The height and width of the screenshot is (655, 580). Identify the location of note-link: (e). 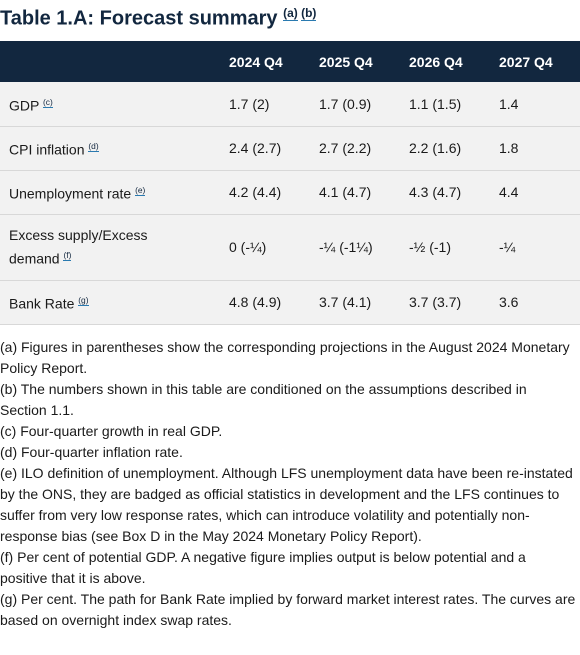
(140, 191).